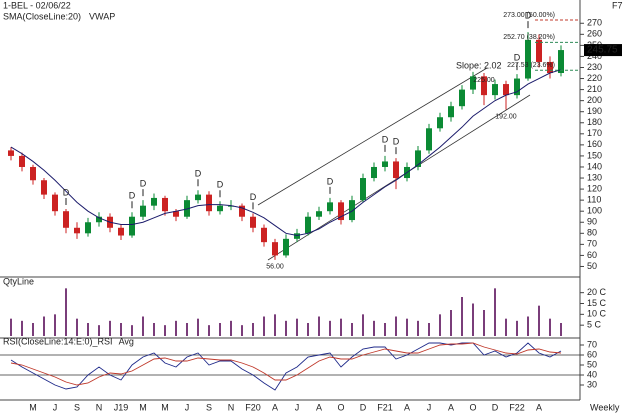  Describe the element at coordinates (594, 211) in the screenshot. I see `y-tick-label: 100` at that location.